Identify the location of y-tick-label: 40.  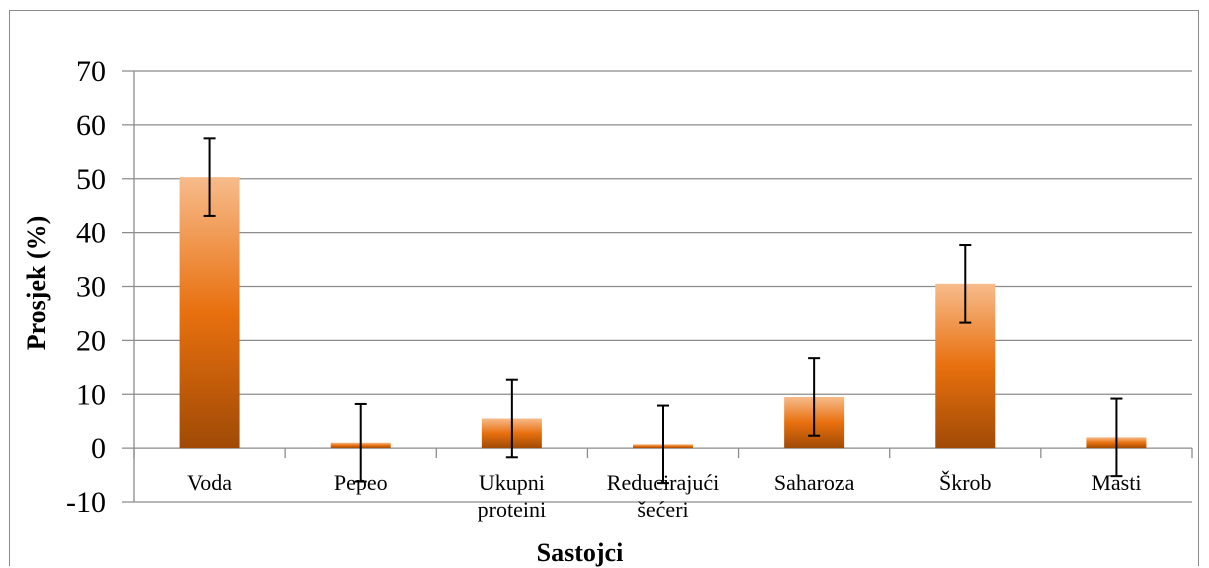
(91, 233).